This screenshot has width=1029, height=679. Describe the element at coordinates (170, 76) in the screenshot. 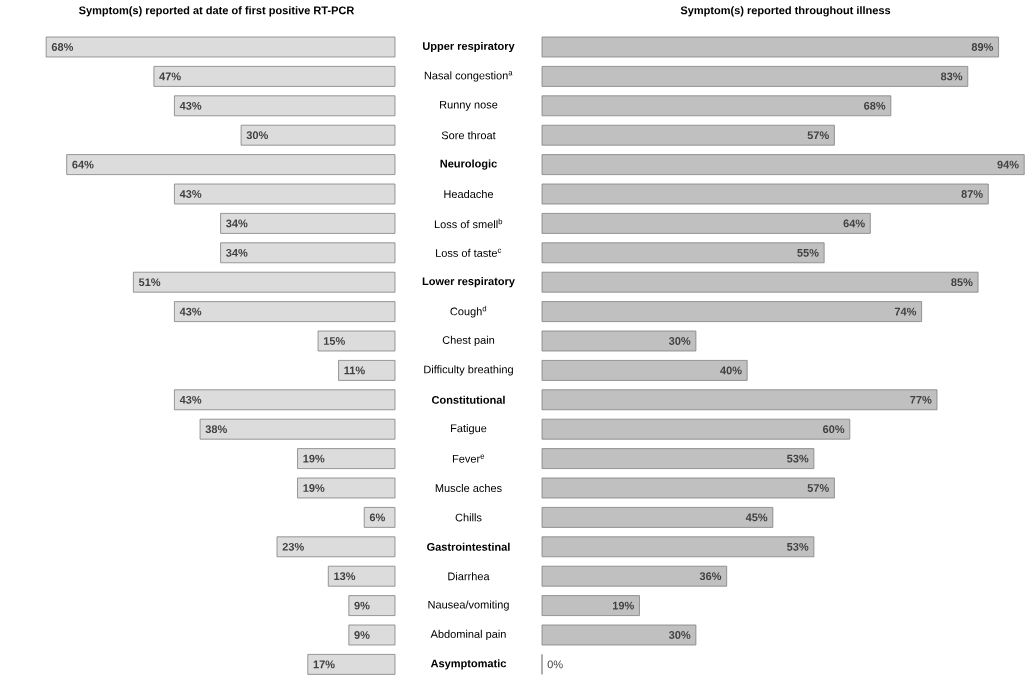

I see `data-label: 47%` at that location.